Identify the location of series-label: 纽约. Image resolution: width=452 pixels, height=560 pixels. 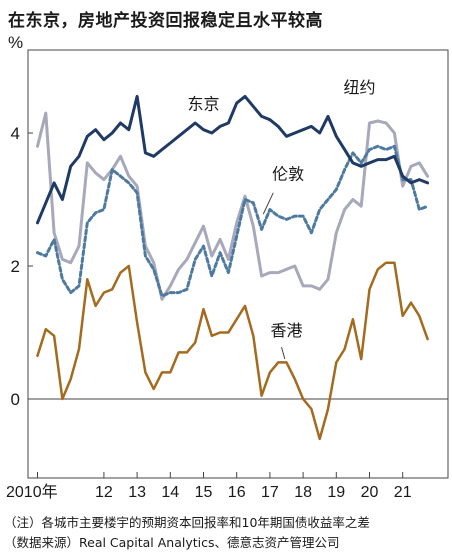
(360, 87).